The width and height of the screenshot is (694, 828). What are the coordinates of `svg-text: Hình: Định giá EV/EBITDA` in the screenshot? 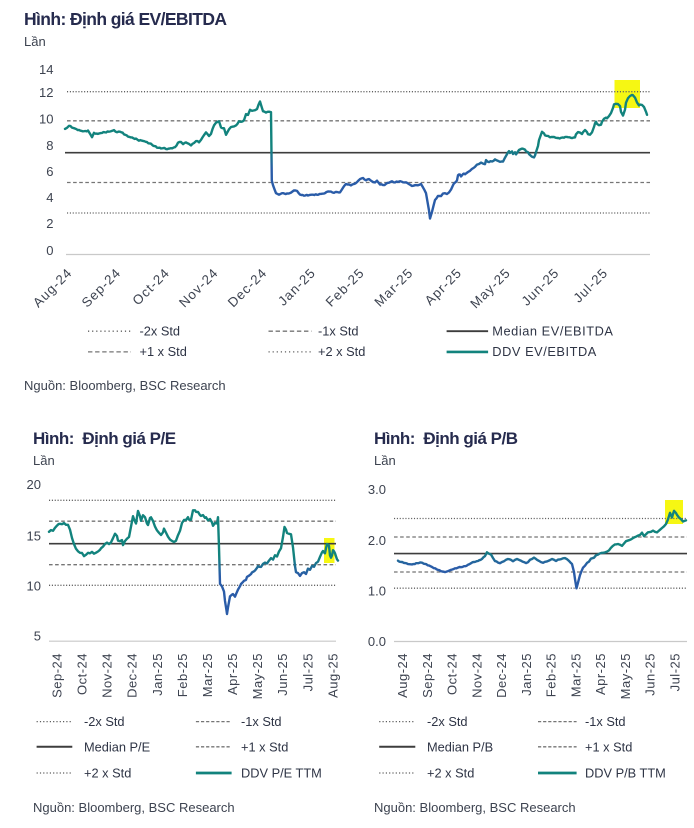 It's located at (125, 19).